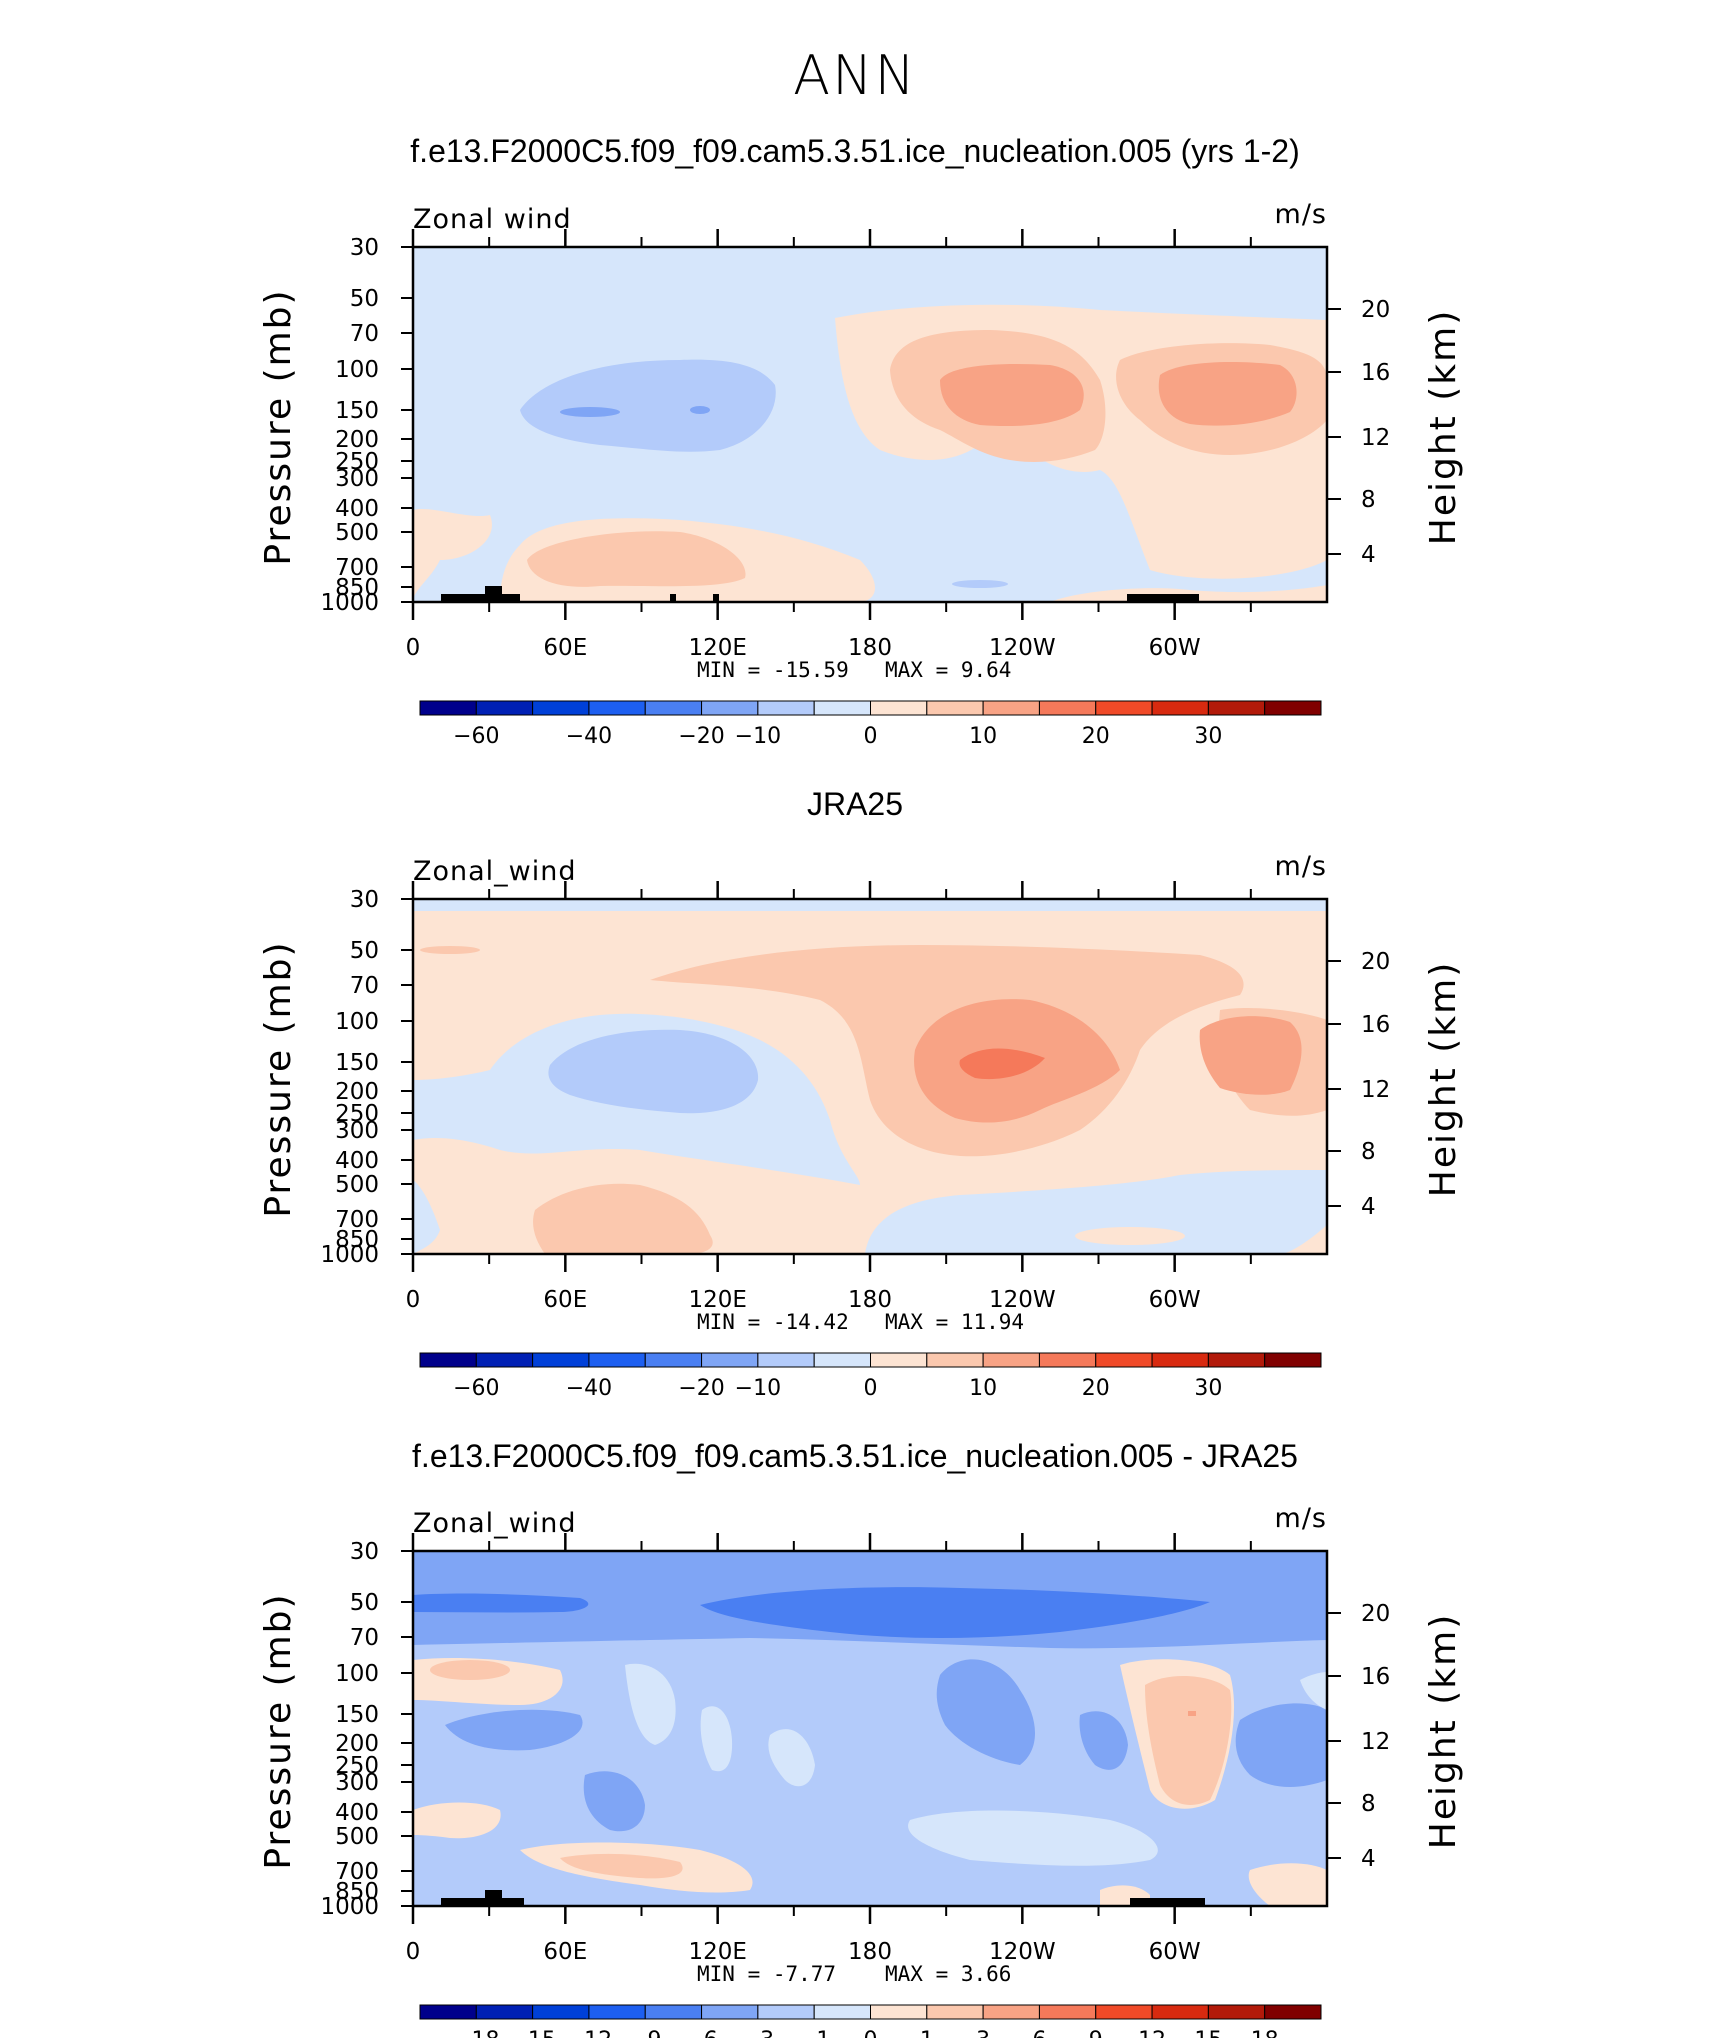 The width and height of the screenshot is (1710, 2038). Describe the element at coordinates (1012, 395) in the screenshot. I see `p1-jet-a-core` at that location.